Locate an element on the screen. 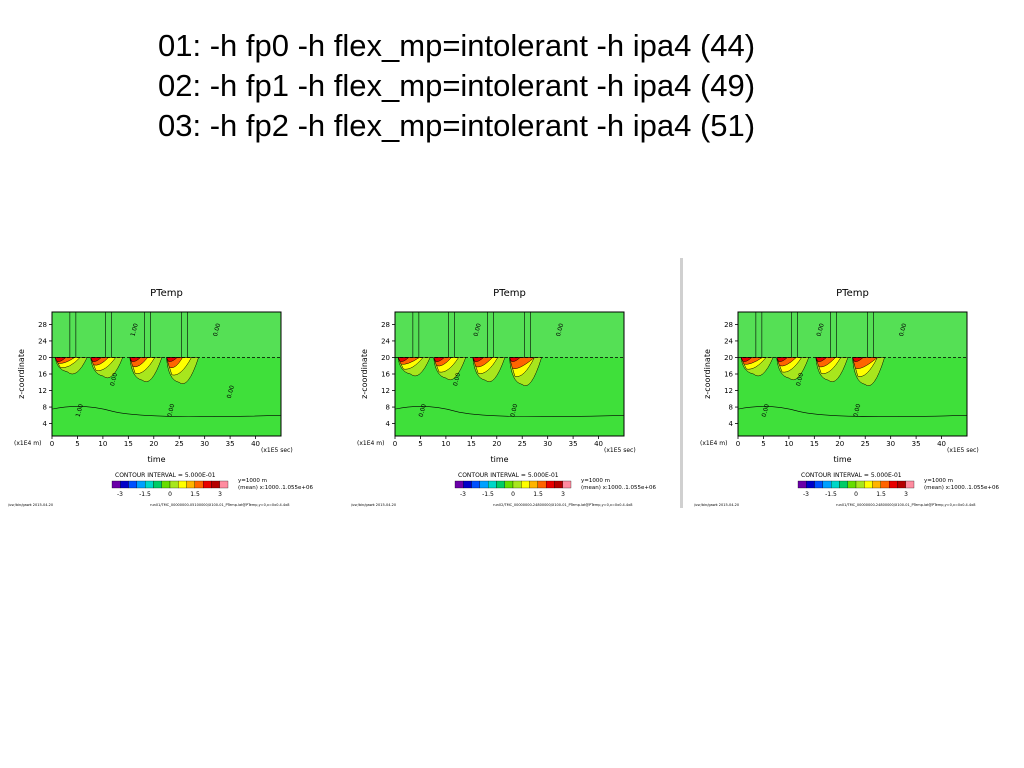 The height and width of the screenshot is (768, 1024). x-tick-label: 35 is located at coordinates (230, 444).